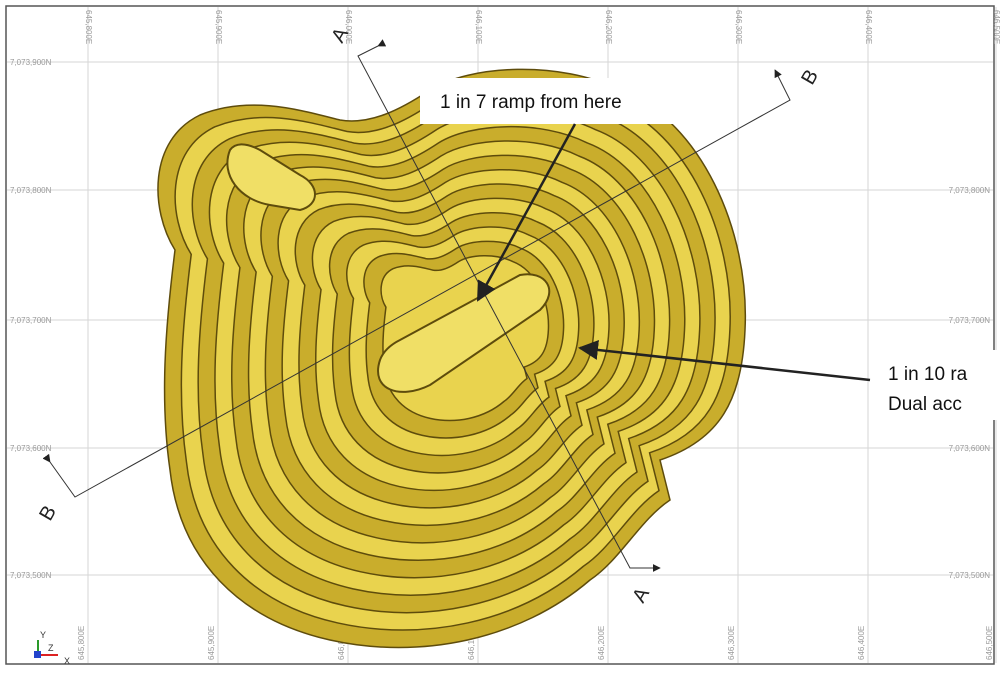 The width and height of the screenshot is (1000, 690). Describe the element at coordinates (67, 661) in the screenshot. I see `axis-label: X` at that location.